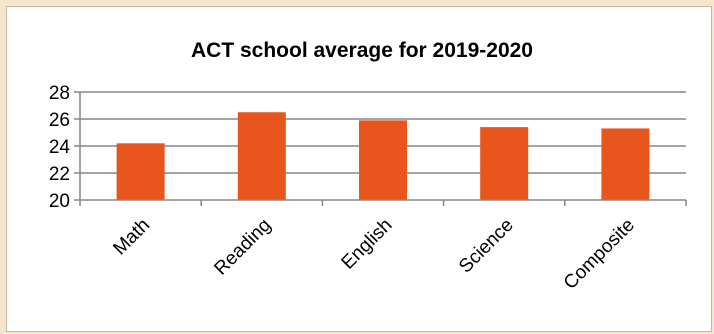 The height and width of the screenshot is (334, 714). What do you see at coordinates (59, 120) in the screenshot?
I see `y-tick-label: 26` at bounding box center [59, 120].